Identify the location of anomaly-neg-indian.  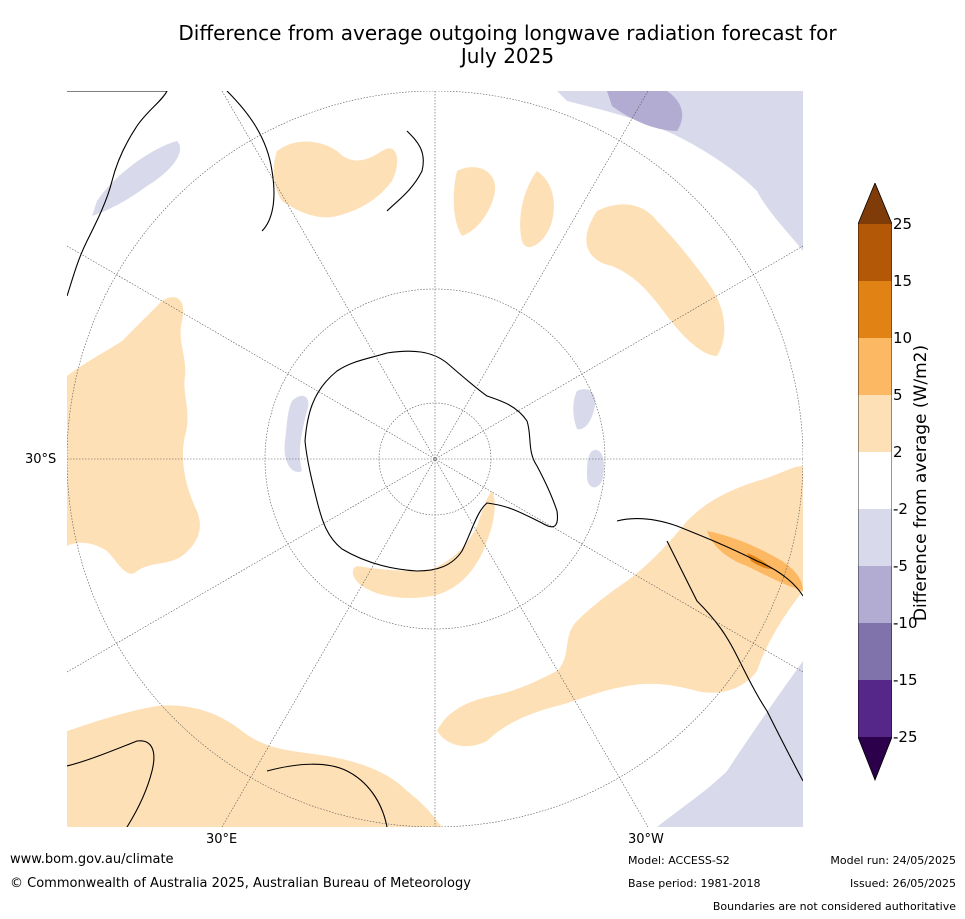
(136, 178).